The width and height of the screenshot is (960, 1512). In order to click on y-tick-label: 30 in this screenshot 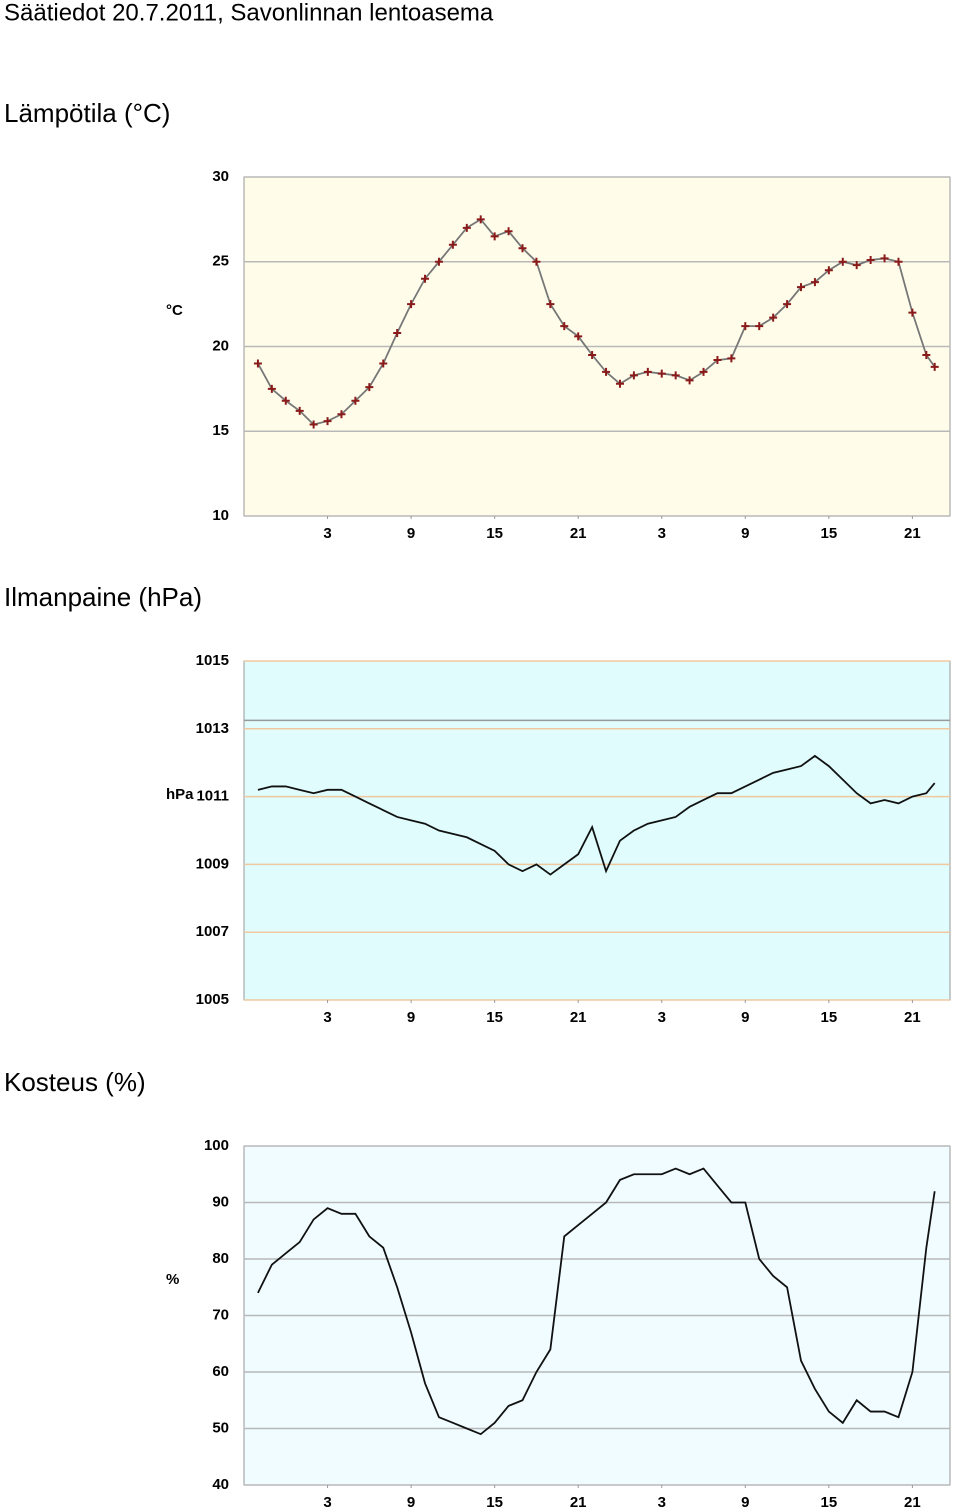, I will do `click(220, 176)`.